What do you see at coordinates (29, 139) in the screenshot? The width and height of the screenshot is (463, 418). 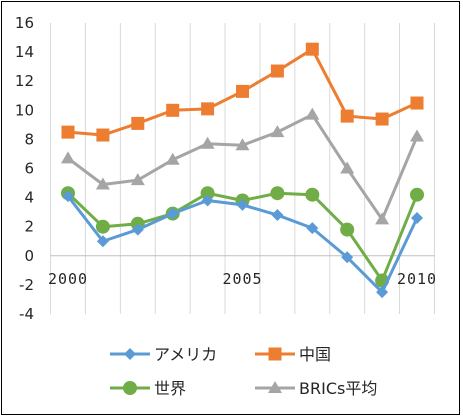 I see `y-tick-label: 8` at bounding box center [29, 139].